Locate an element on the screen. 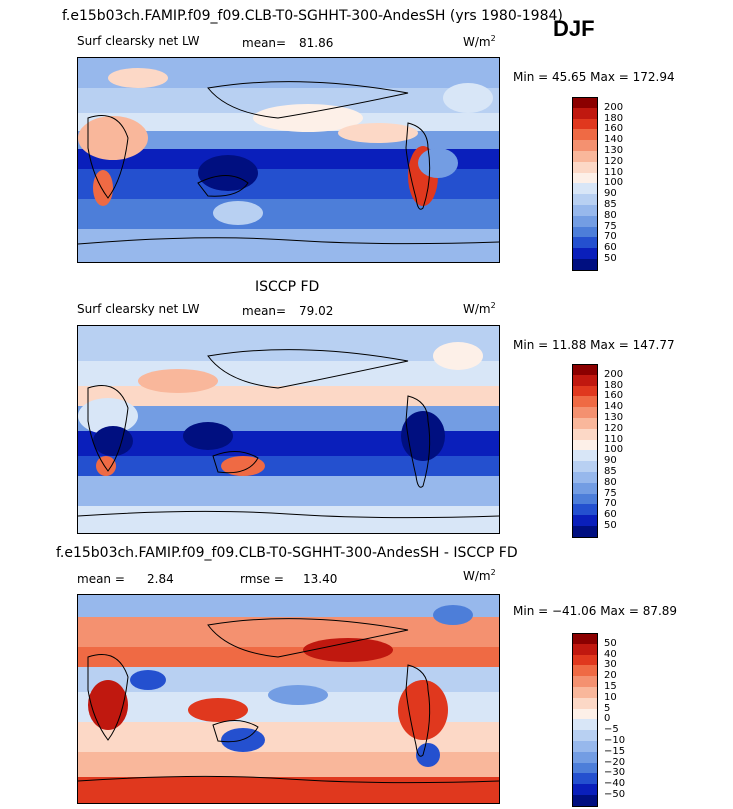 The image size is (733, 809). panel2-heading: ISCCP FD is located at coordinates (287, 287).